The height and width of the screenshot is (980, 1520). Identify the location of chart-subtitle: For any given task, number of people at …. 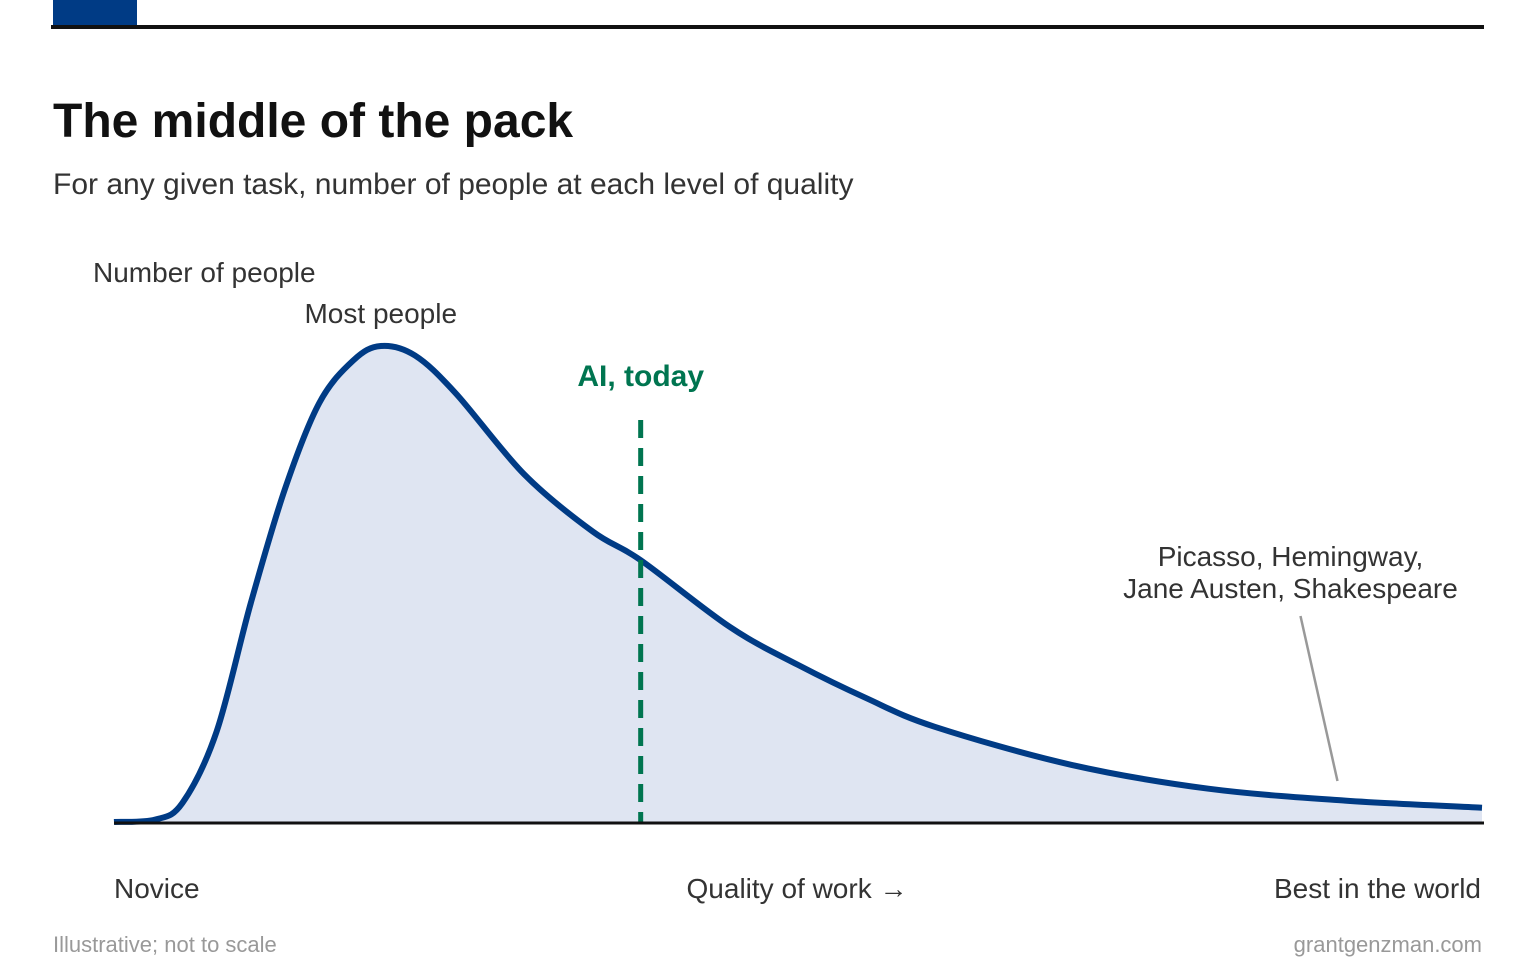
(453, 184).